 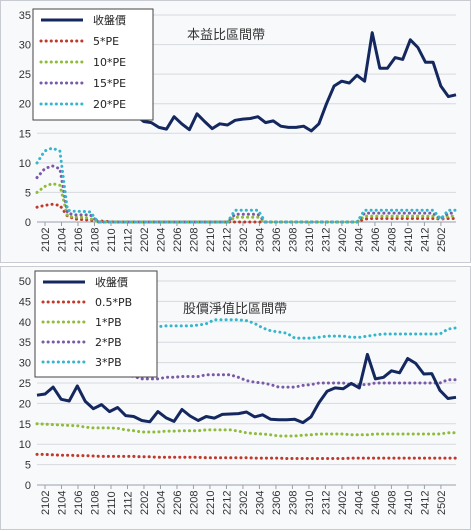 I want to click on legend-label-2: 1*PB, so click(x=108, y=322).